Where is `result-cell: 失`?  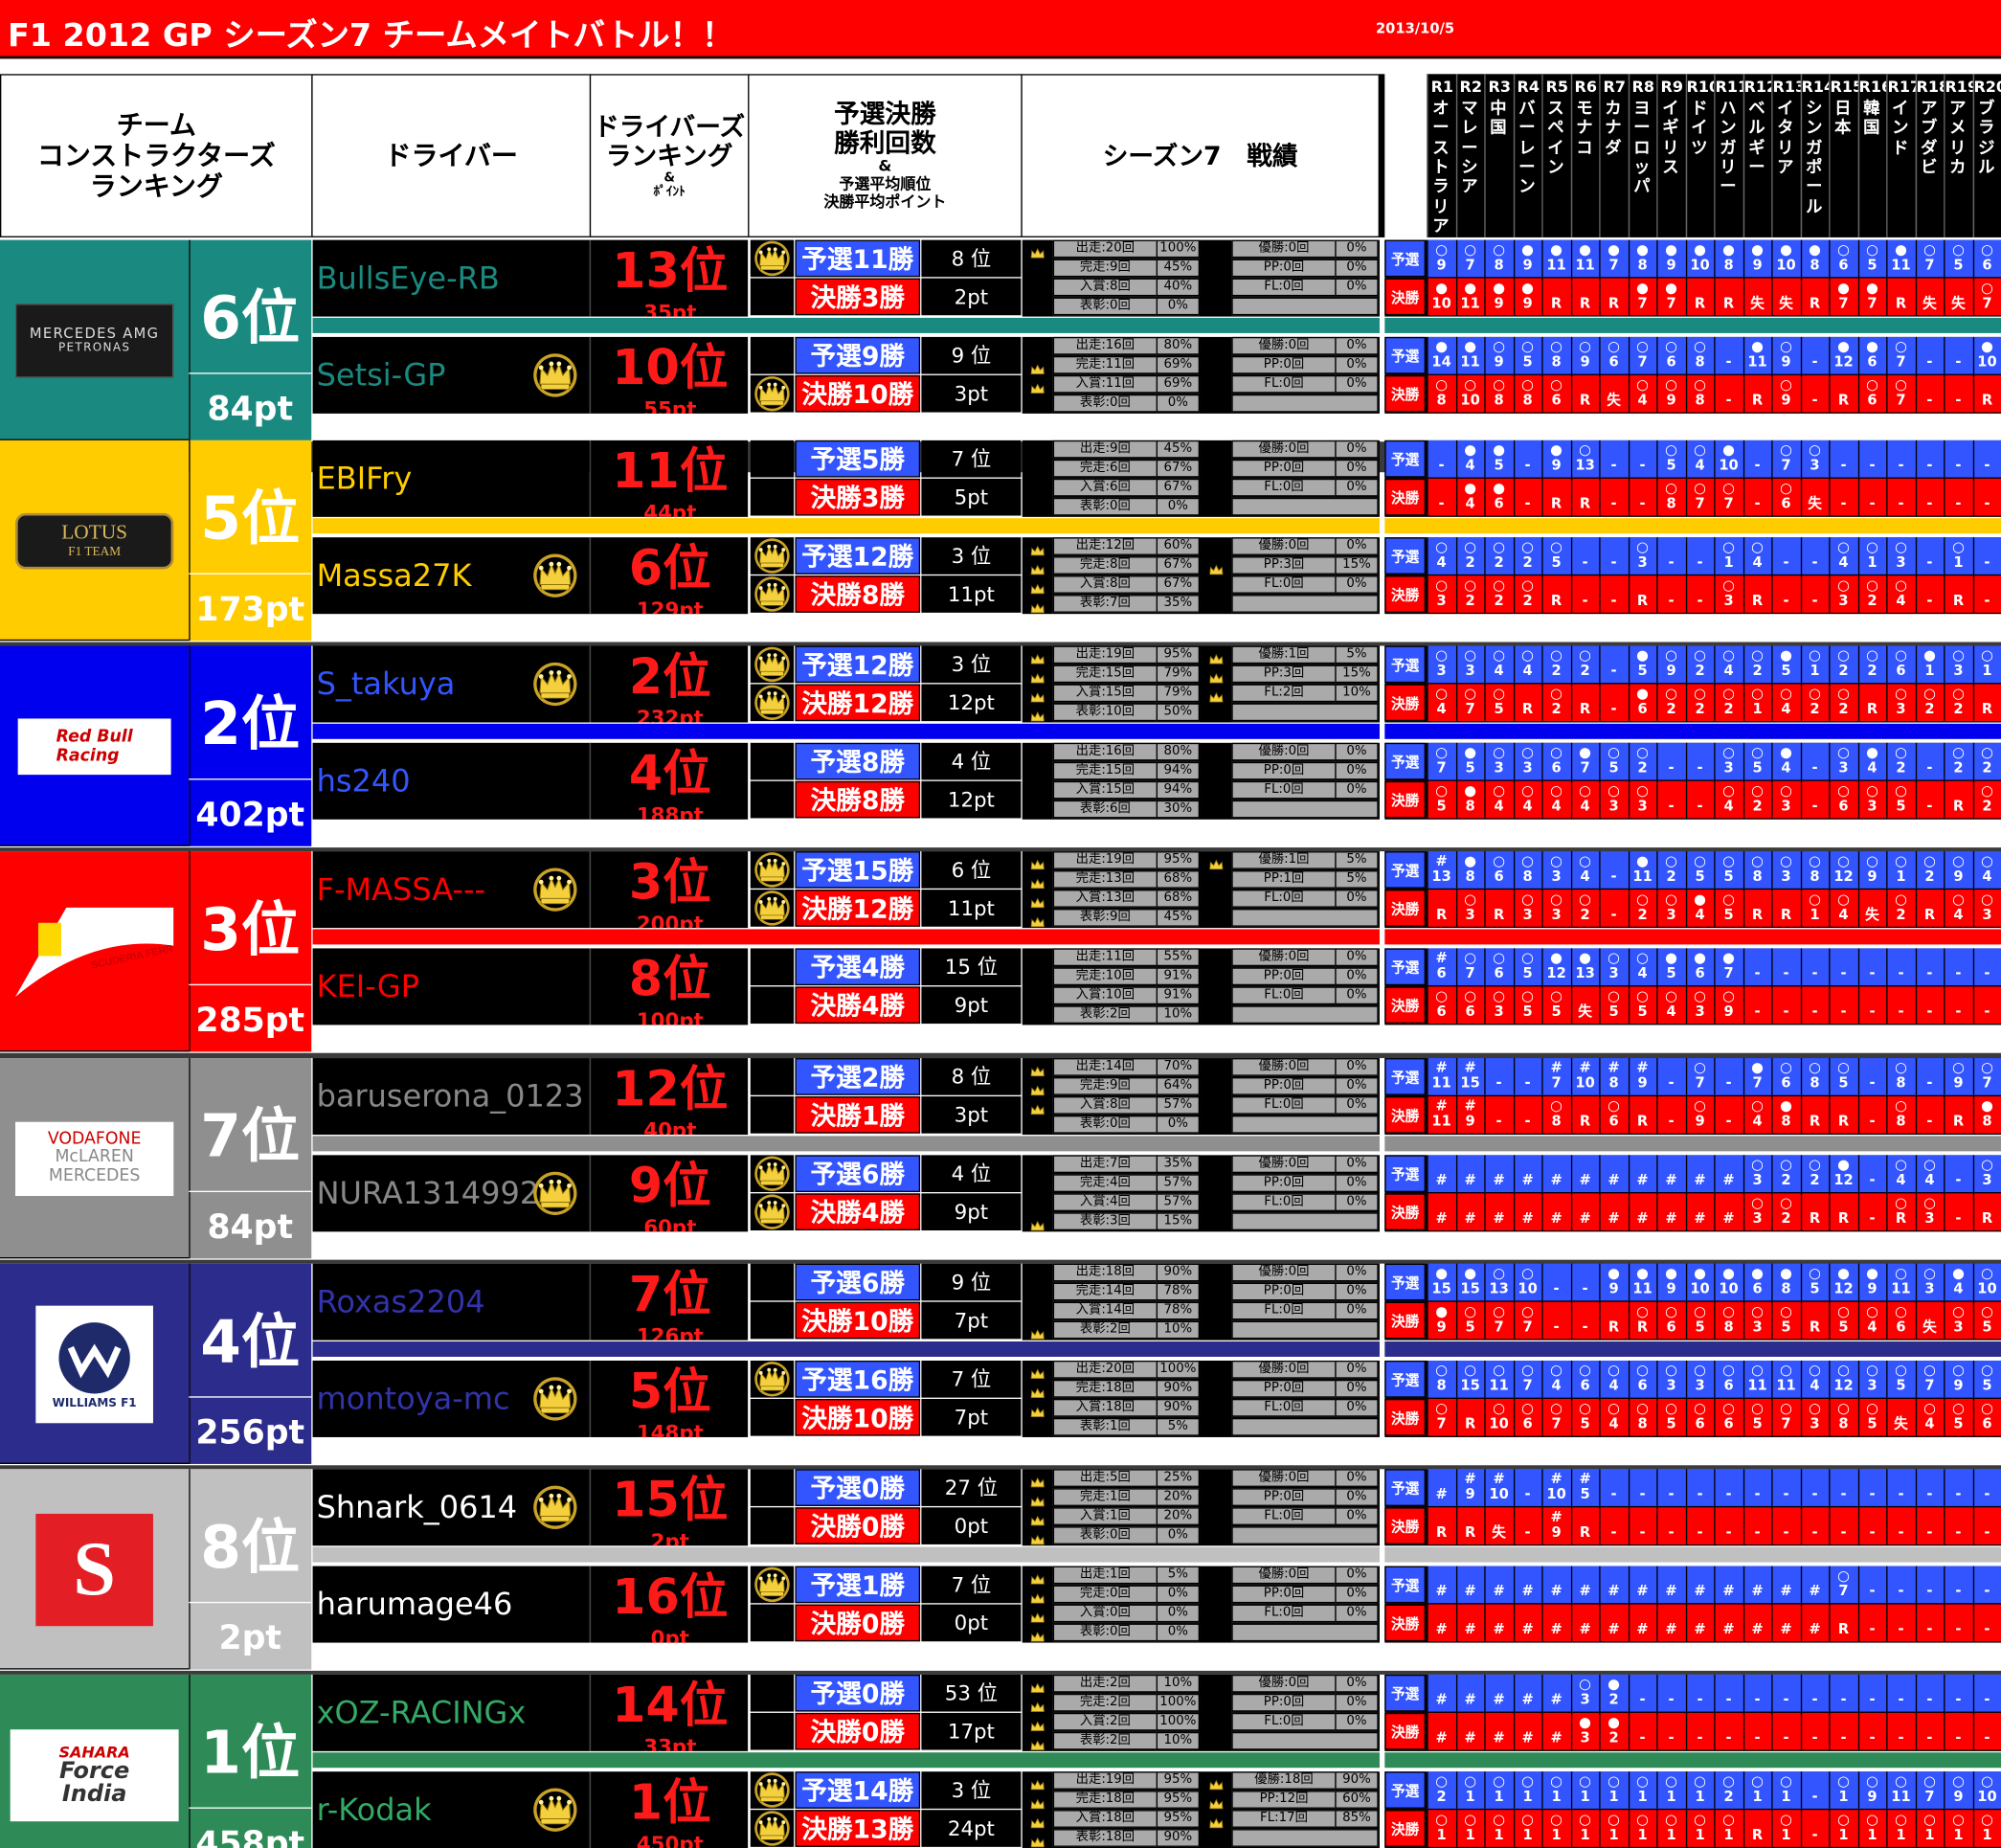
result-cell: 失 is located at coordinates (1929, 1321).